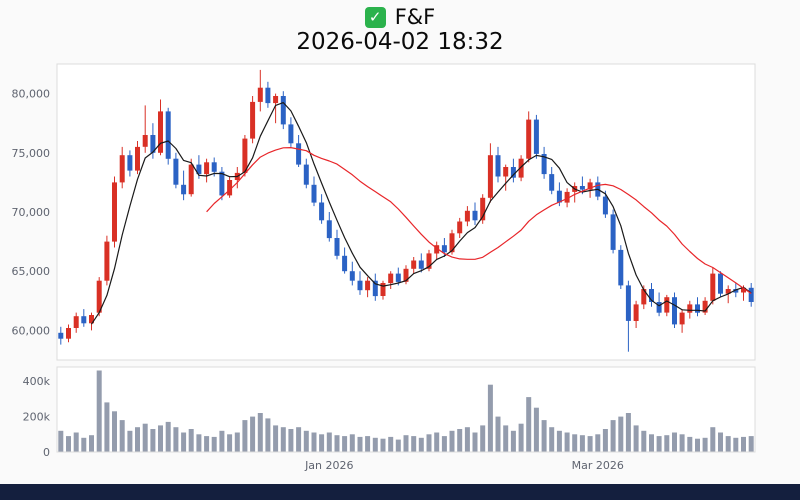  What do you see at coordinates (31, 271) in the screenshot?
I see `svg-text: 65,000` at bounding box center [31, 271].